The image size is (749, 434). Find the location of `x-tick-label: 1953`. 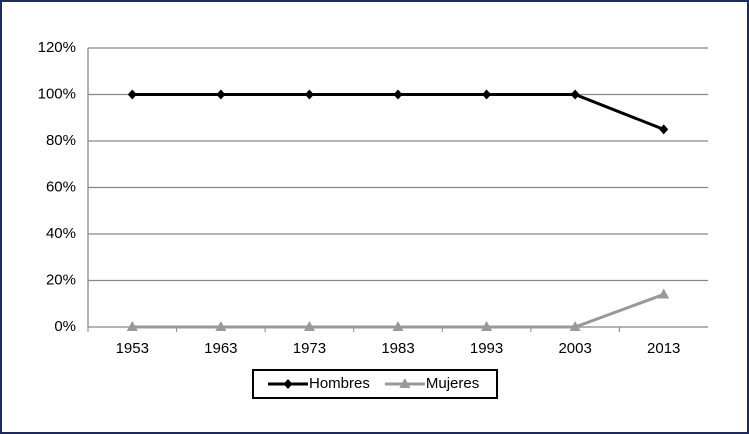

x-tick-label: 1953 is located at coordinates (132, 348).